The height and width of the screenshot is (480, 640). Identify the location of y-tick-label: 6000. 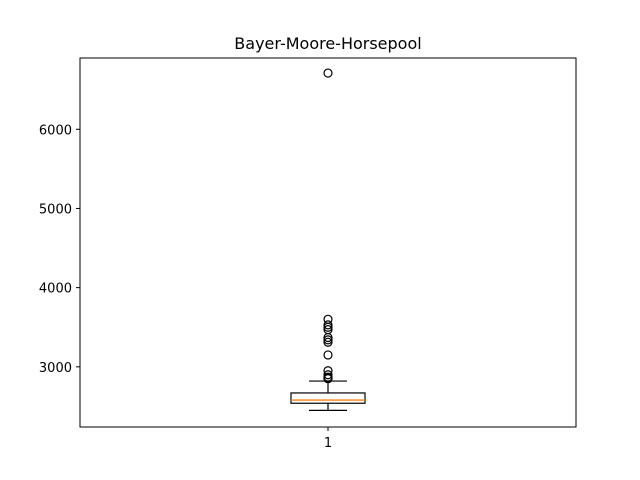
(55, 130).